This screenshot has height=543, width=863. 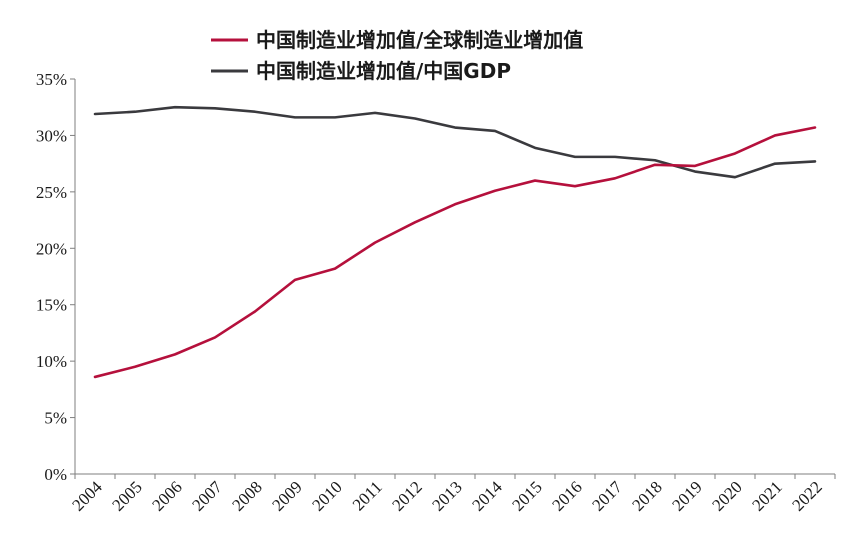 What do you see at coordinates (607, 496) in the screenshot?
I see `x-tick-label: 2017` at bounding box center [607, 496].